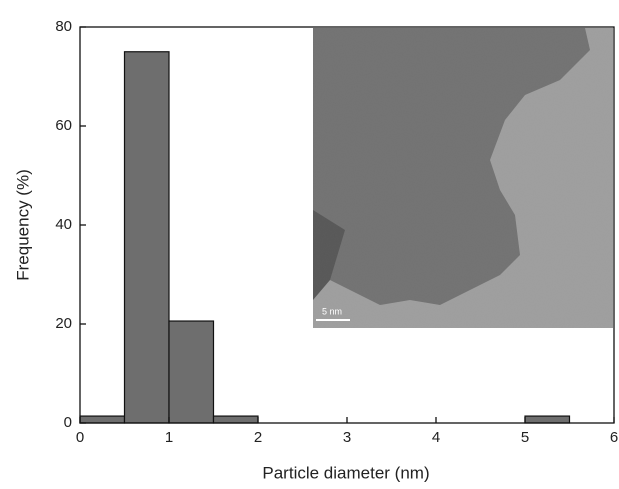 The height and width of the screenshot is (489, 619). I want to click on x-tick-label: 4, so click(436, 437).